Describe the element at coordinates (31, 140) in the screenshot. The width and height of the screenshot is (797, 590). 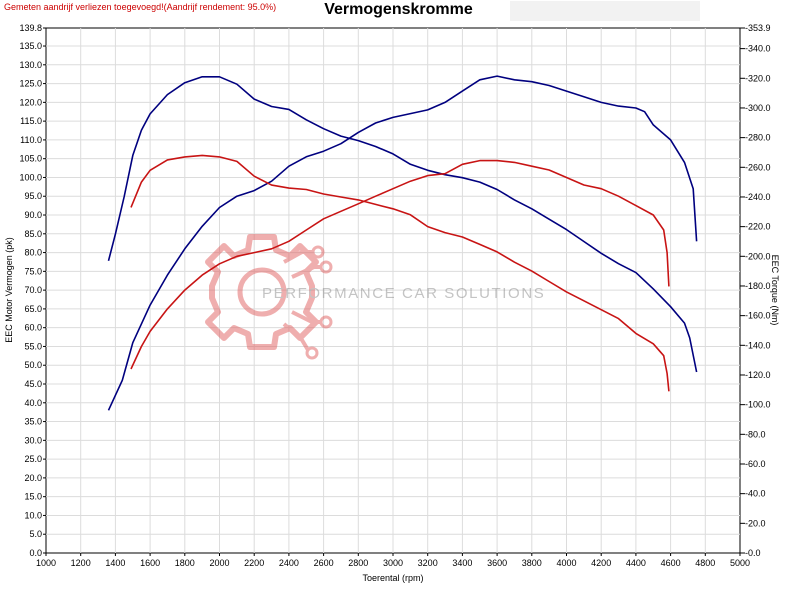
I see `left-tick-label: 110.0` at that location.